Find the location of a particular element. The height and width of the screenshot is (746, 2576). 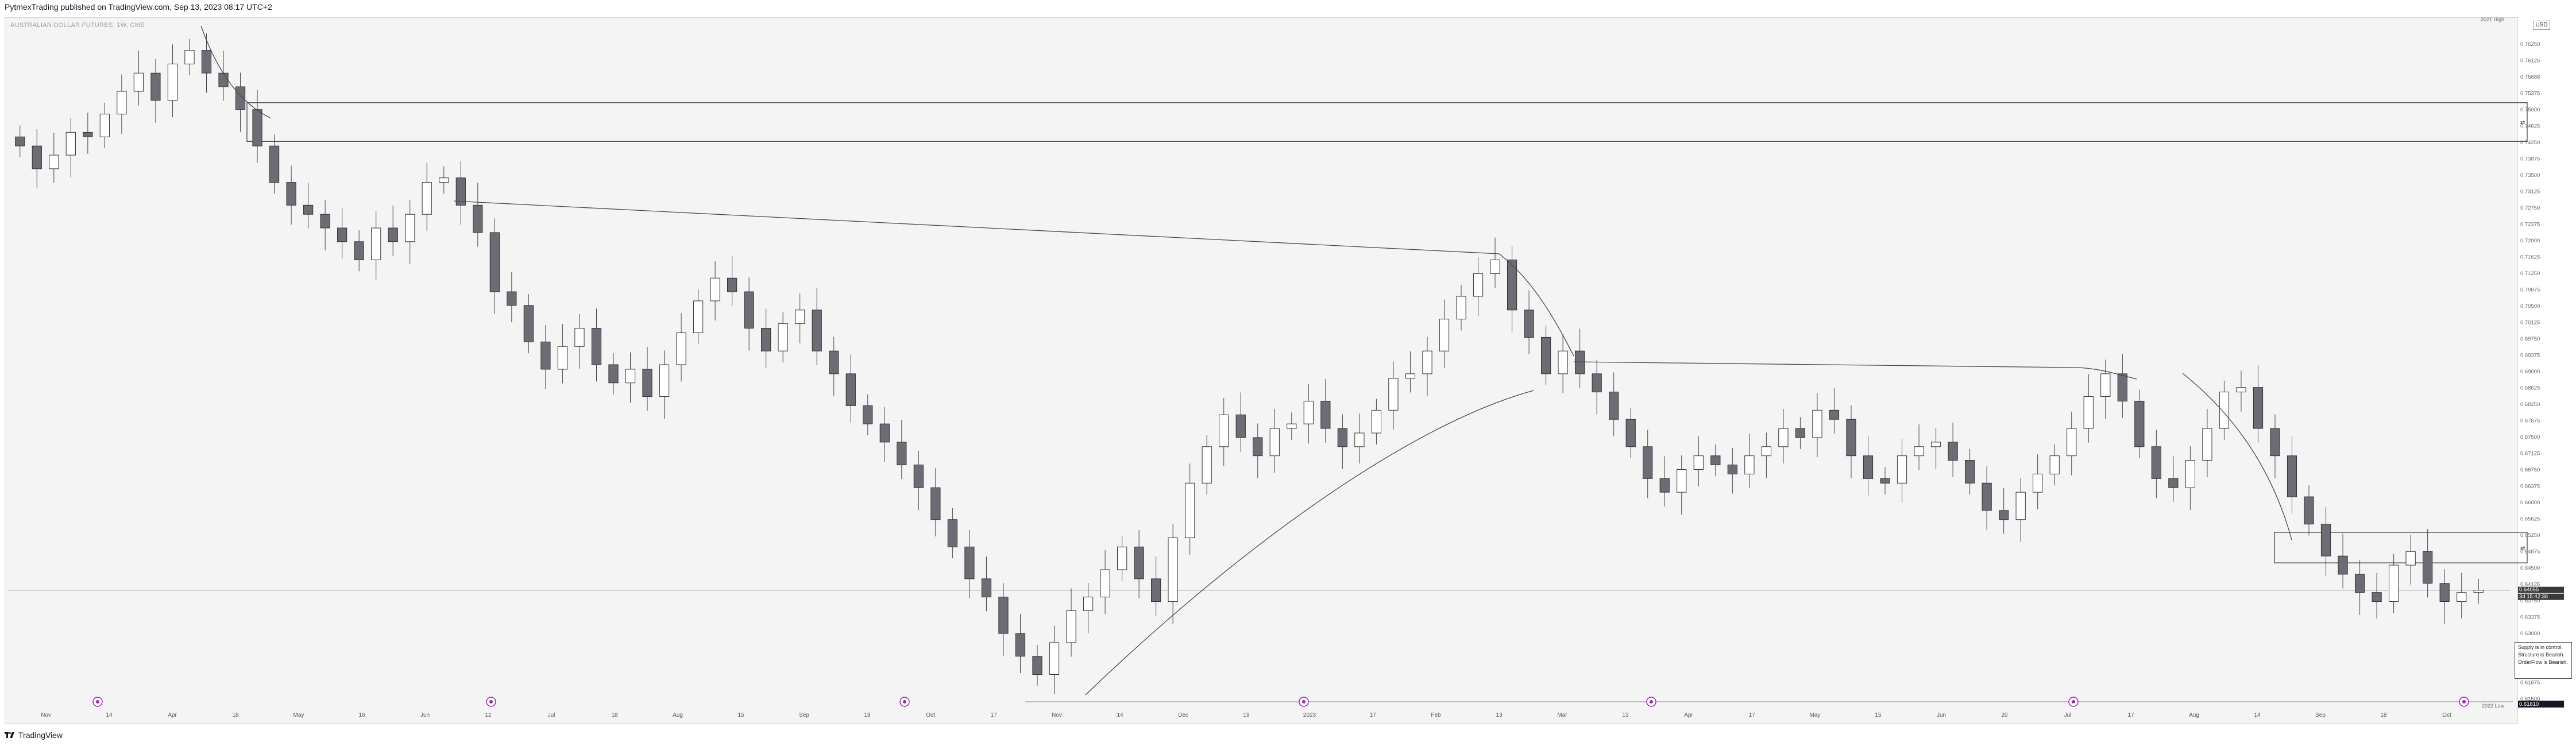

x-tick-label: Jul is located at coordinates (2068, 715).